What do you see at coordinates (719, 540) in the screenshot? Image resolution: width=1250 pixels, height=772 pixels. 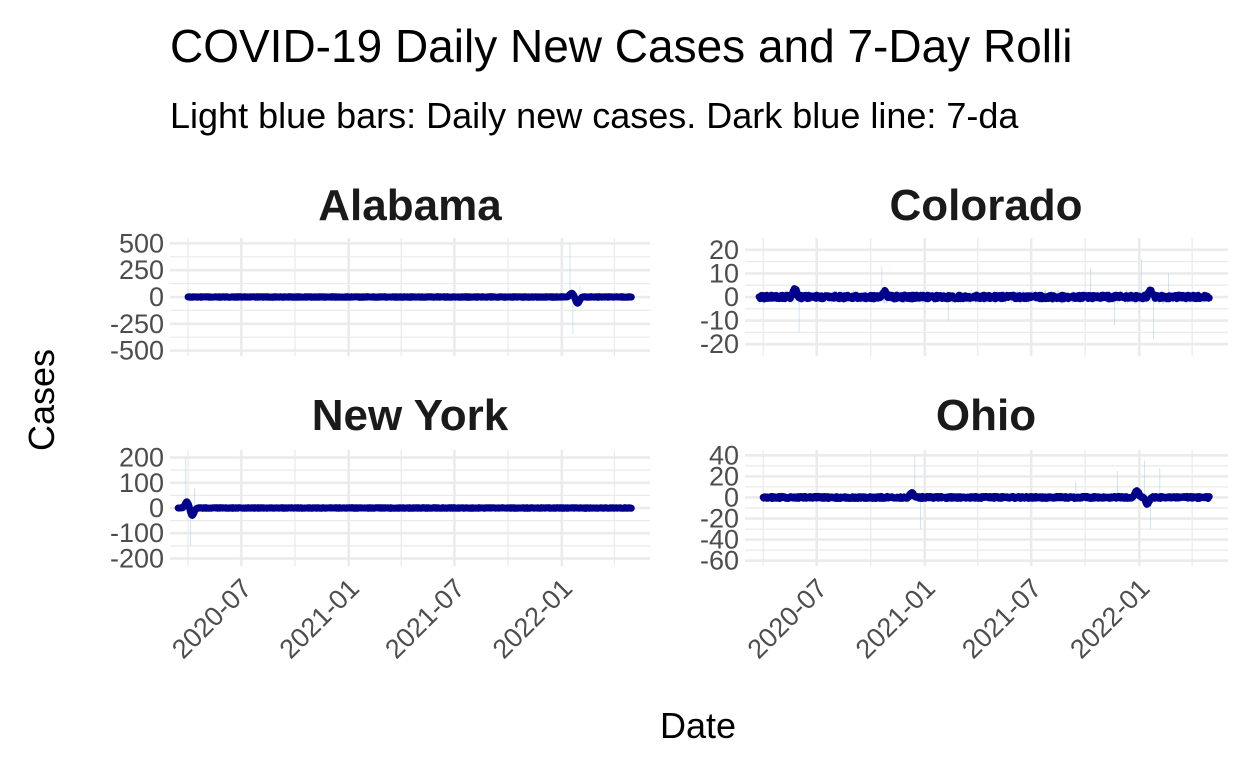 I see `y-tick-label: -40` at bounding box center [719, 540].